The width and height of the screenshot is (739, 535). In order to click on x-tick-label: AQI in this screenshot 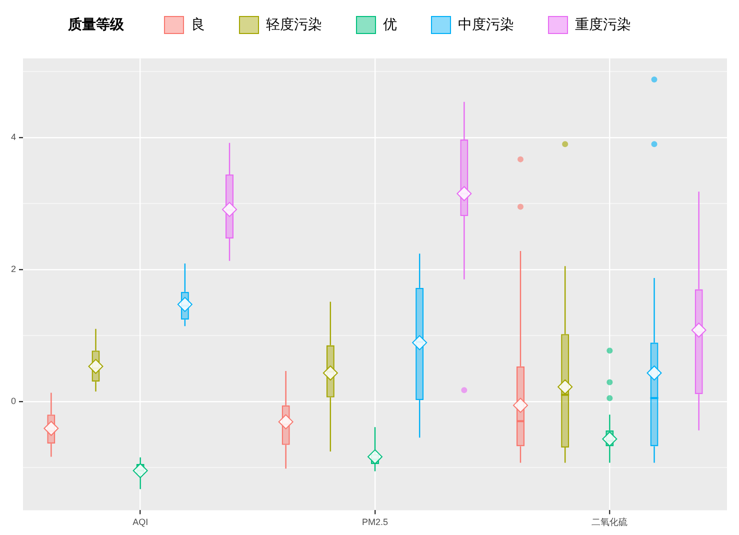, I will do `click(140, 522)`.